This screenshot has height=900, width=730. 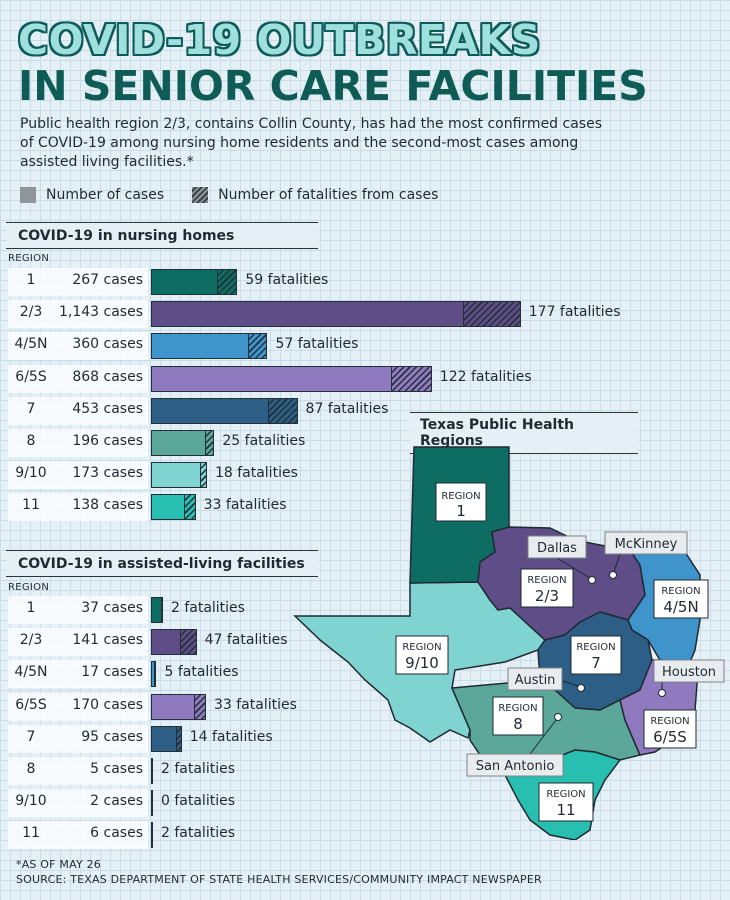 What do you see at coordinates (328, 346) in the screenshot?
I see `nursing-row: 4/5N 360 cases 57 fatalities` at bounding box center [328, 346].